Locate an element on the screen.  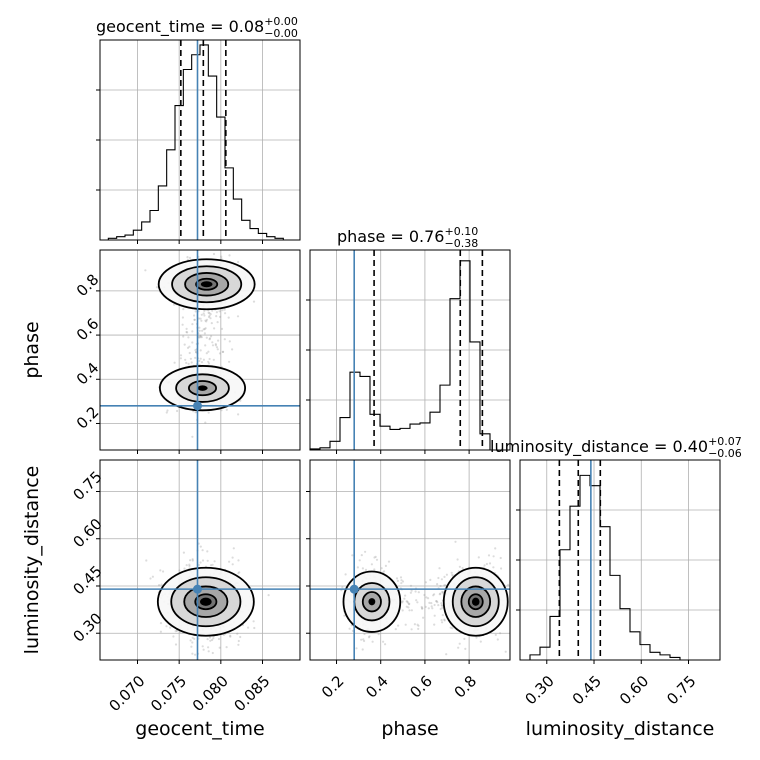
title-lower-error: −0.06 is located at coordinates (725, 453).